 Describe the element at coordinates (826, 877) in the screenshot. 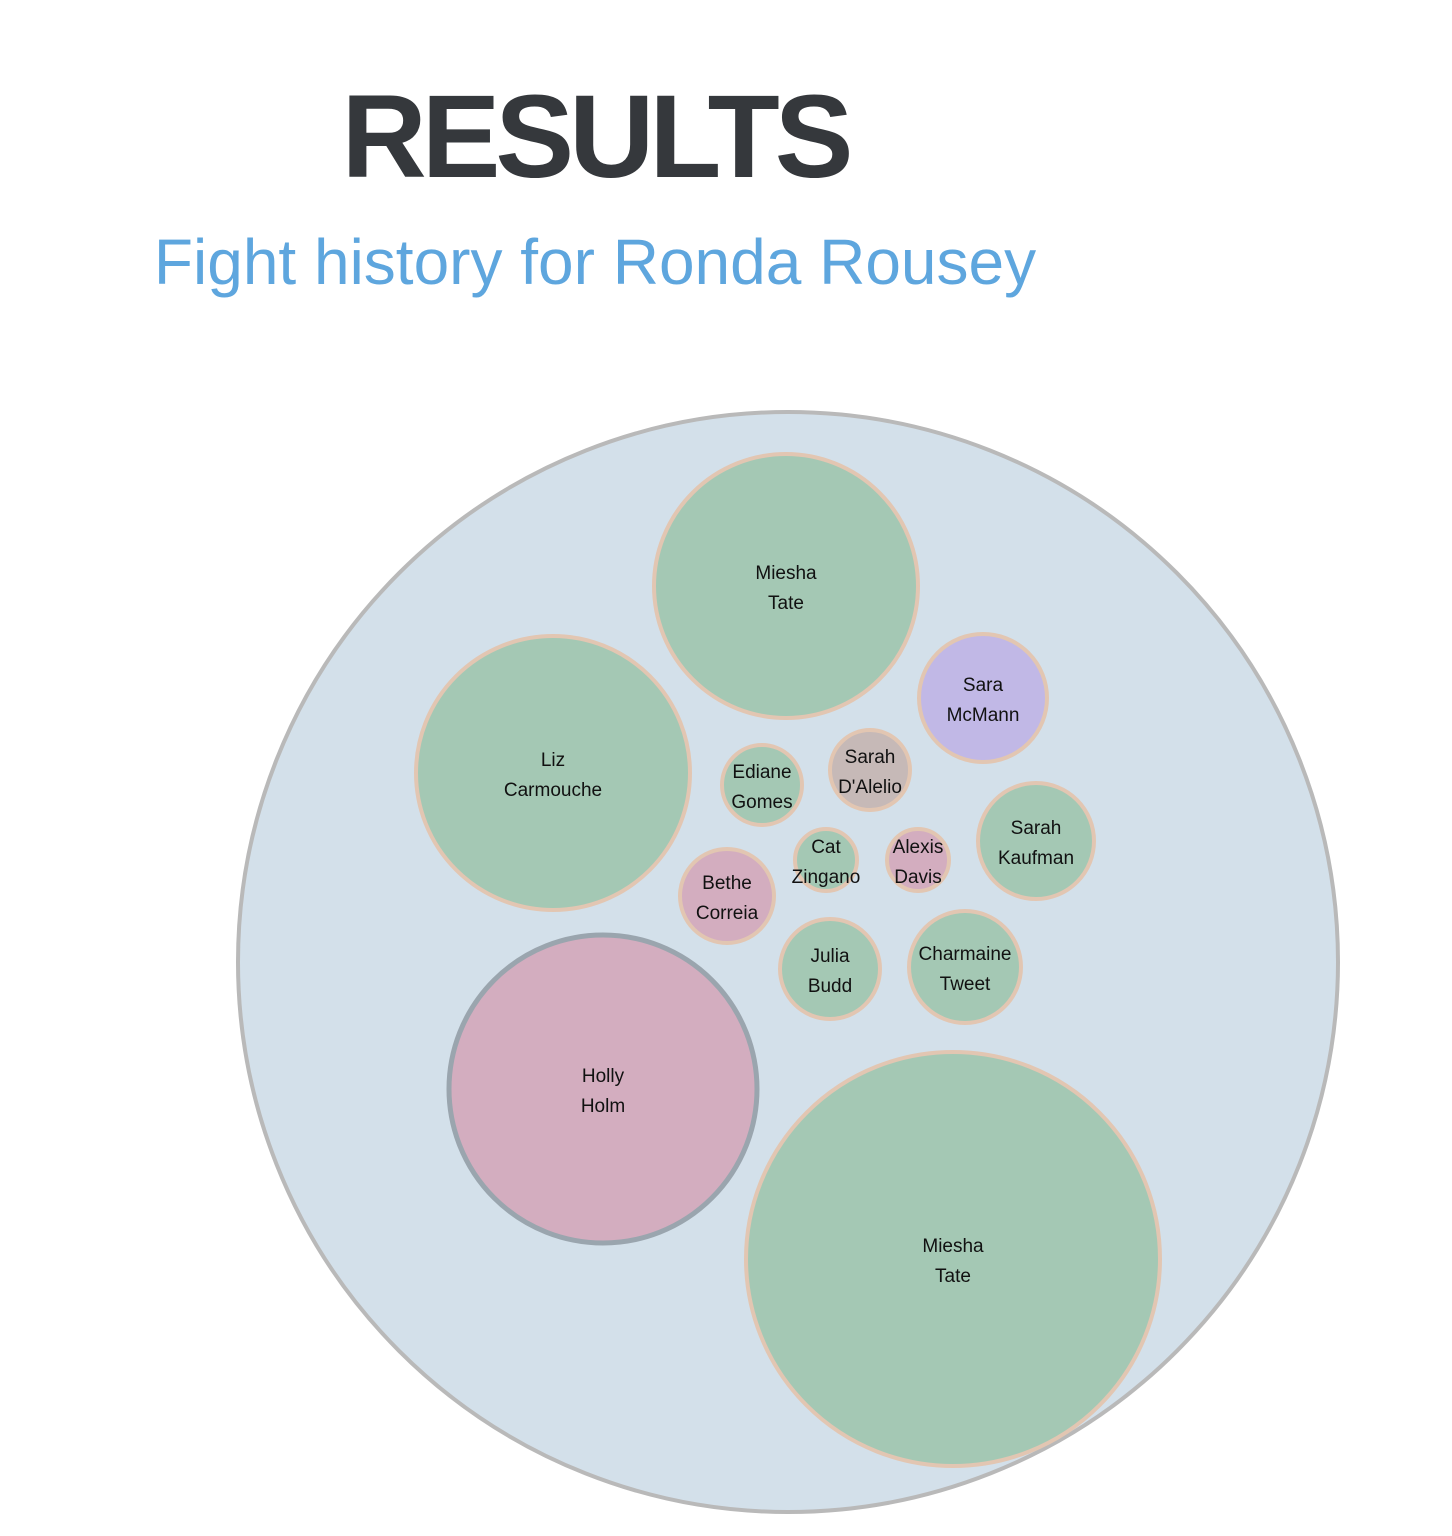

I see `bubble-label-line: Zingano` at that location.